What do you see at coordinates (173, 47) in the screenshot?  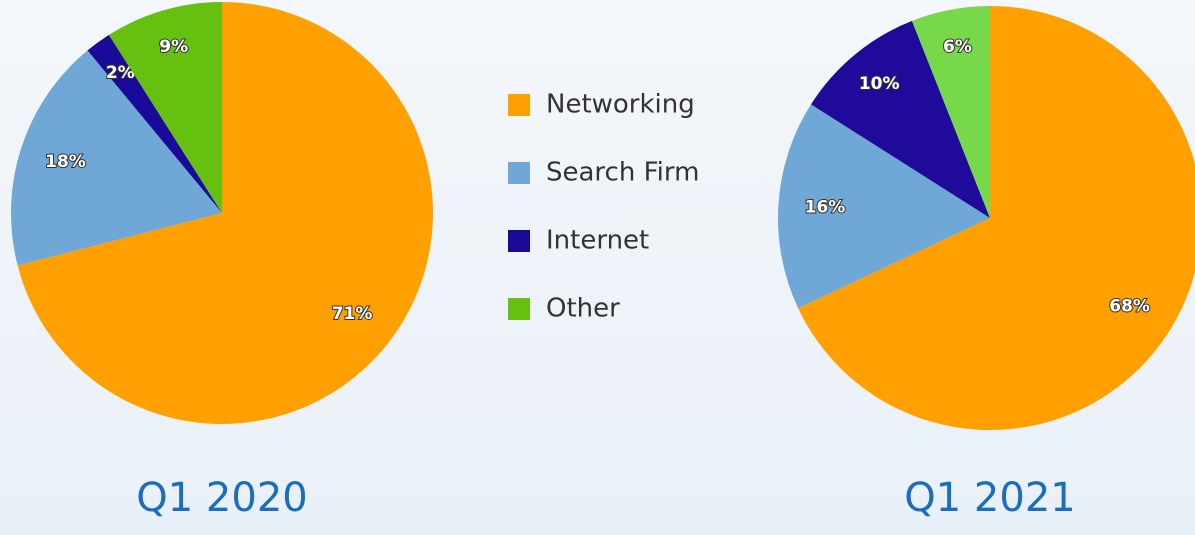 I see `value-label: 9%` at bounding box center [173, 47].